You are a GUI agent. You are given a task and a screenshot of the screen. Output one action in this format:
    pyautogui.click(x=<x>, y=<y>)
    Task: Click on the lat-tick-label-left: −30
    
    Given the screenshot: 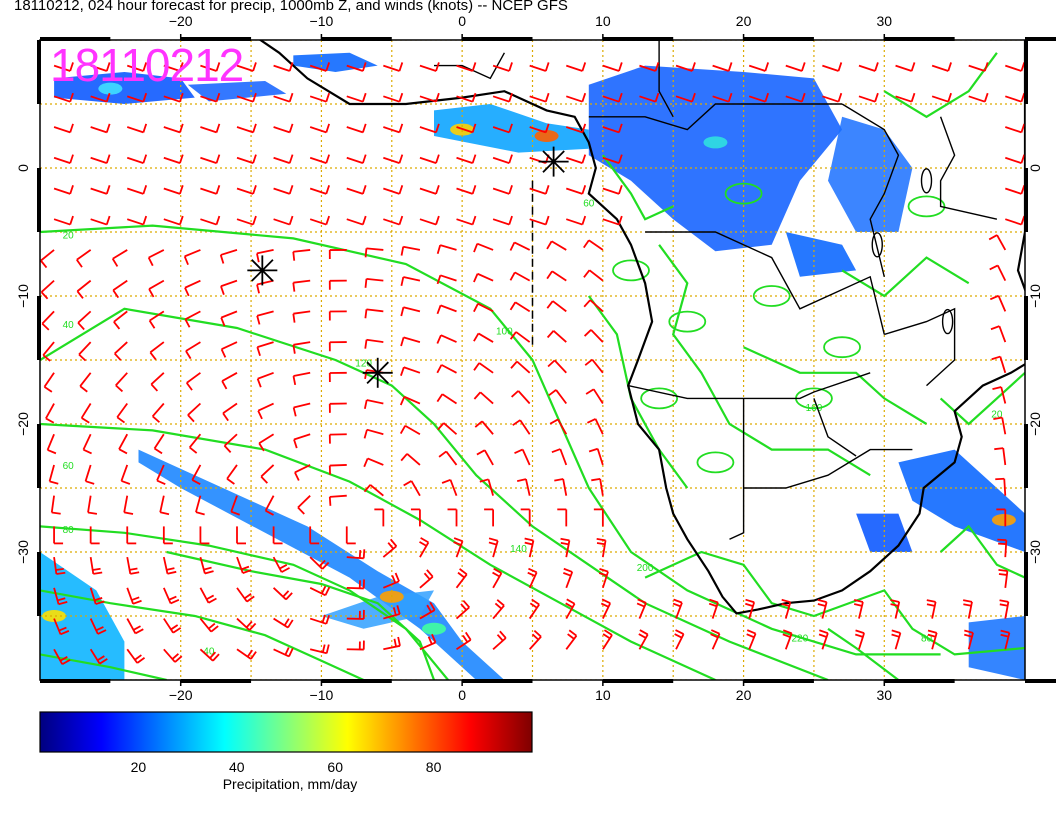 What is the action you would take?
    pyautogui.click(x=23, y=552)
    